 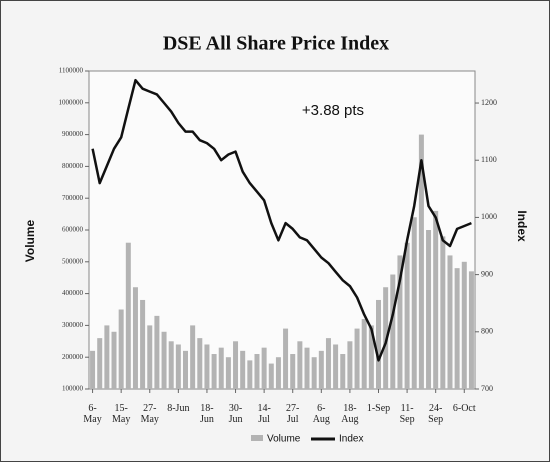 What do you see at coordinates (257, 438) in the screenshot?
I see `legend-swatch` at bounding box center [257, 438].